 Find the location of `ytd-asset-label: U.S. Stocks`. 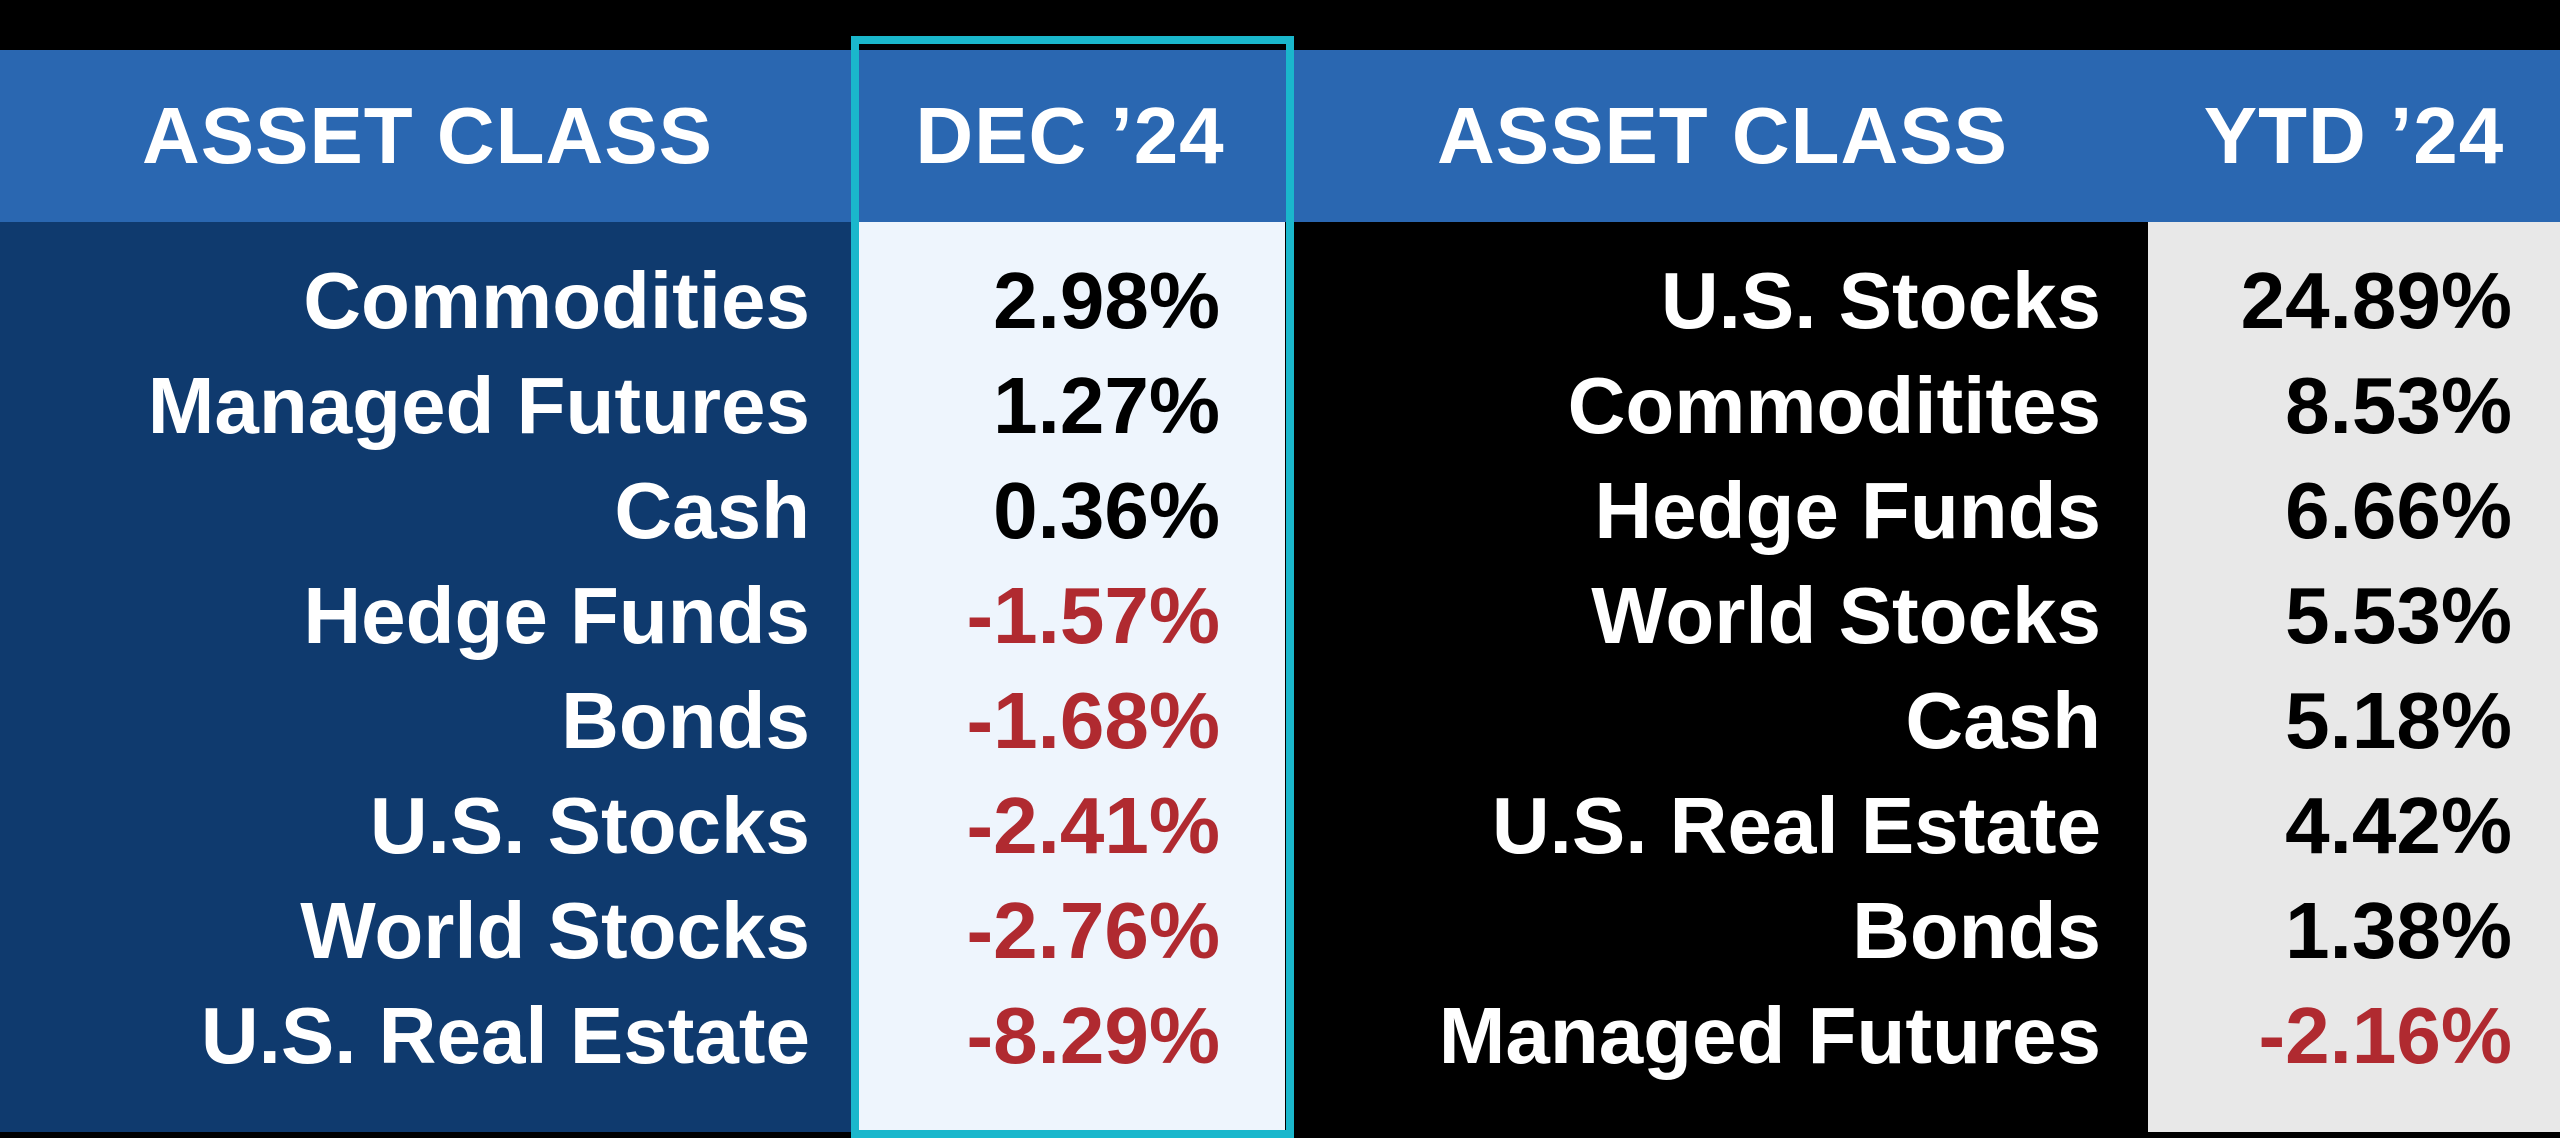

ytd-asset-label: U.S. Stocks is located at coordinates (1880, 300).